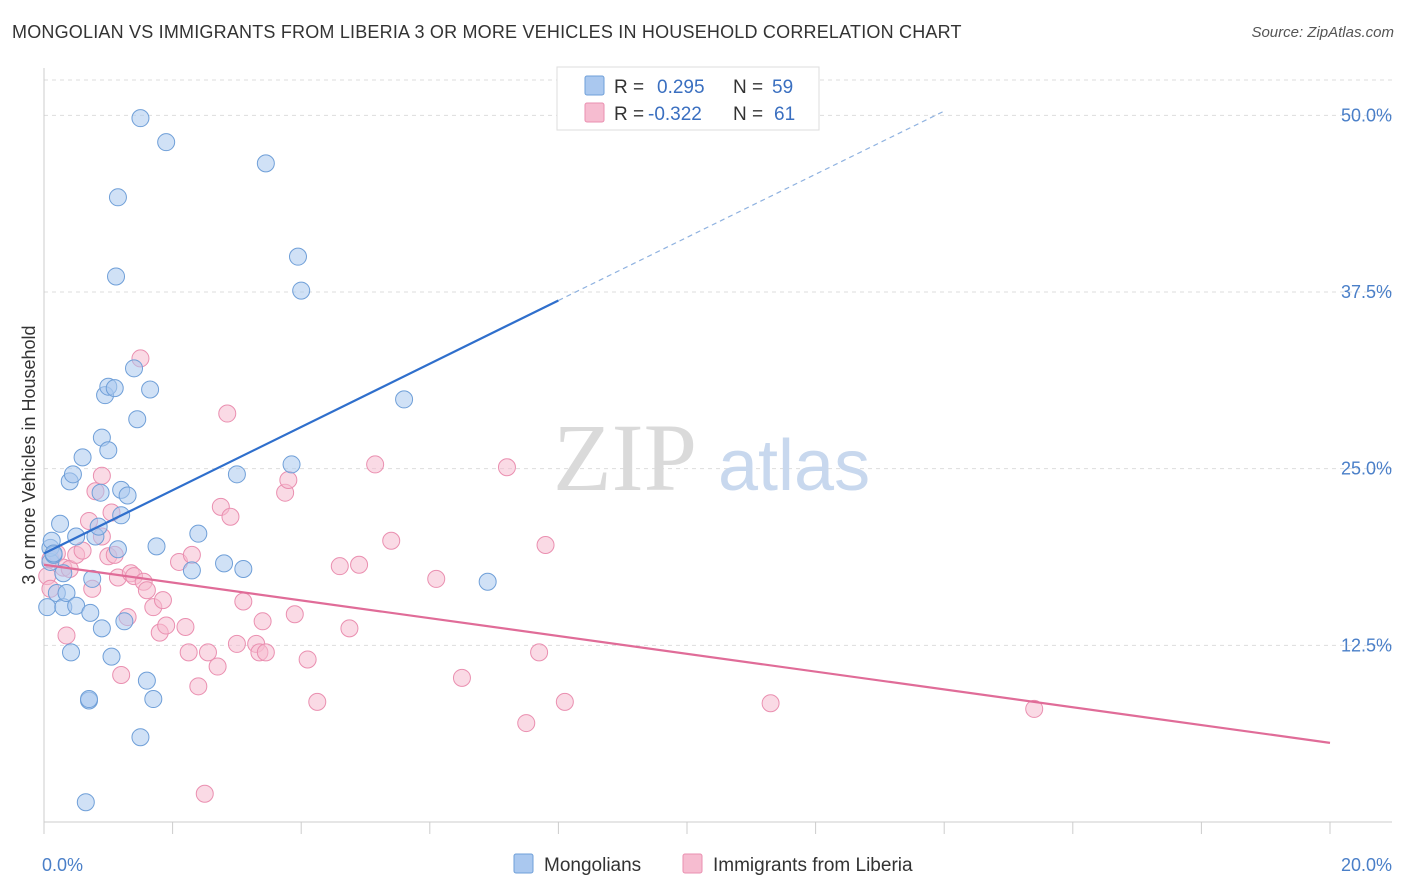 The height and width of the screenshot is (892, 1406). Describe the element at coordinates (681, 87) in the screenshot. I see `legend-r-value-1: 0.295` at that location.